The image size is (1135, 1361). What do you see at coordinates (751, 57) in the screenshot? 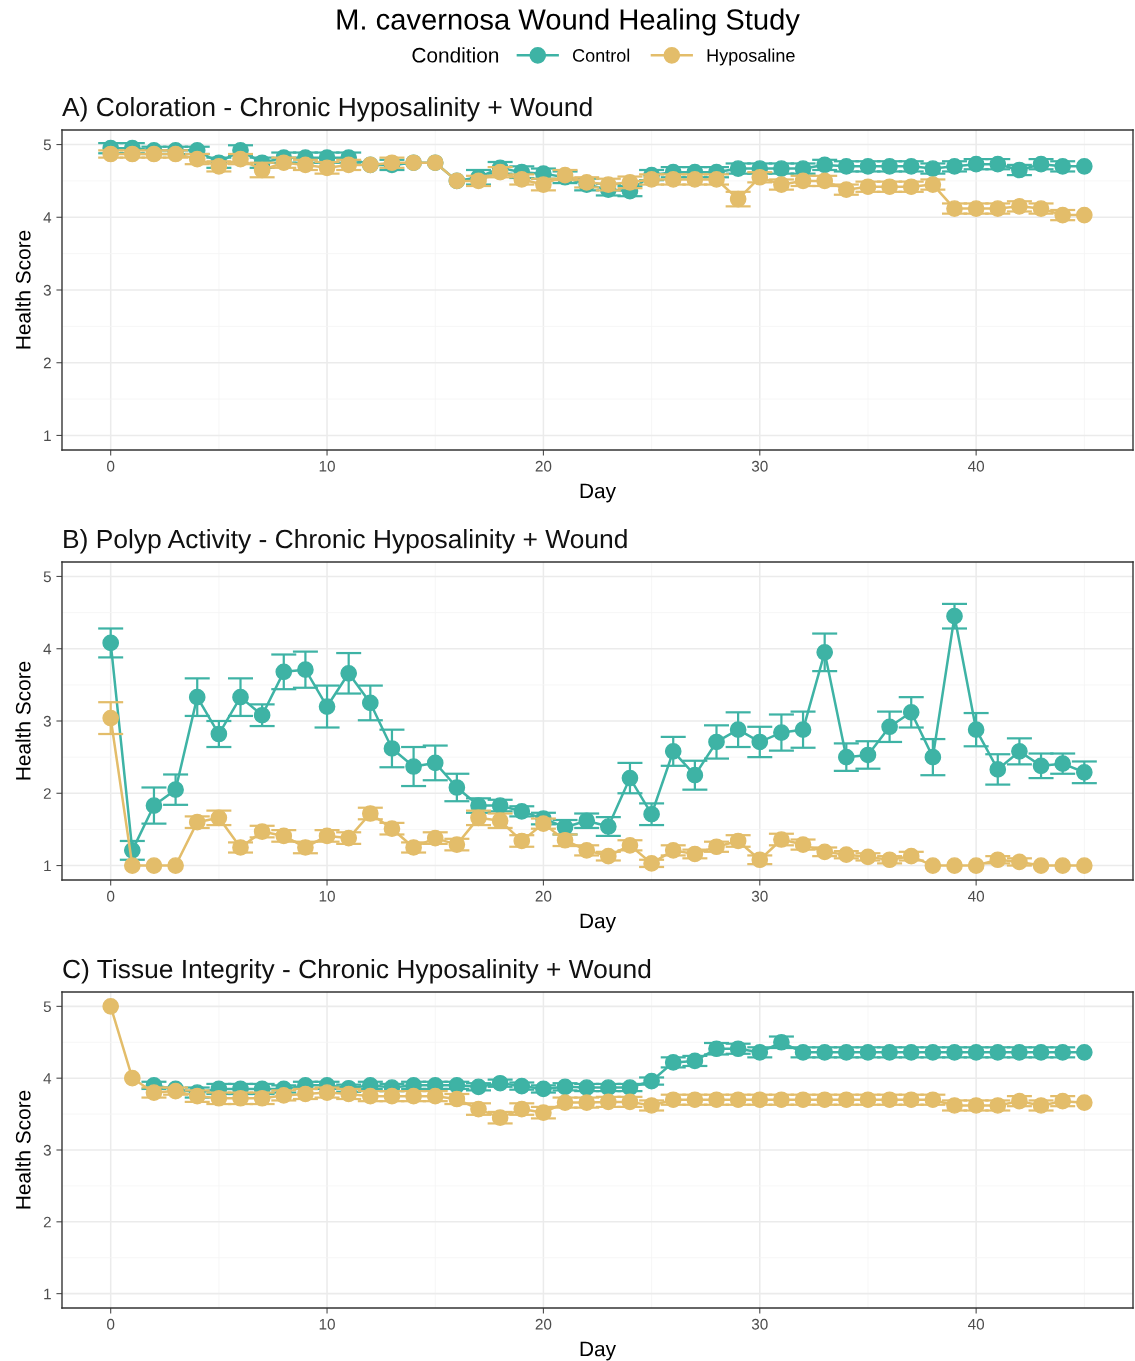
I see `legend-label: Hyposaline` at bounding box center [751, 57].